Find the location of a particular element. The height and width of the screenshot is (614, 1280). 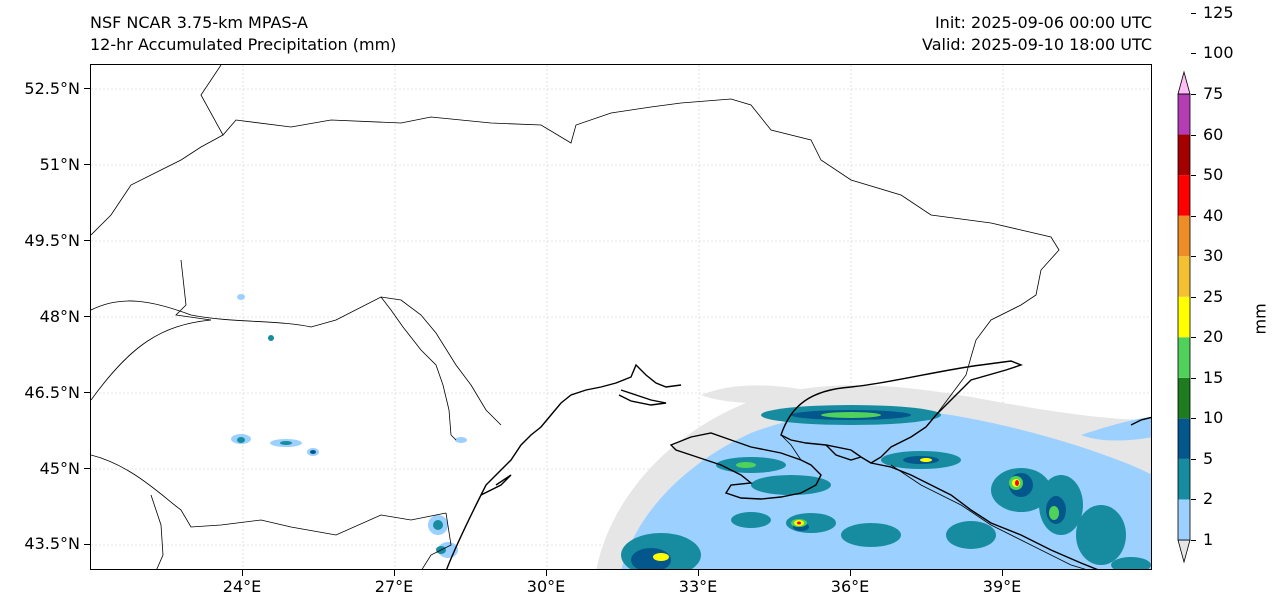

valid-time: Valid: 2025-09-10 18:00 UTC is located at coordinates (1036, 44).